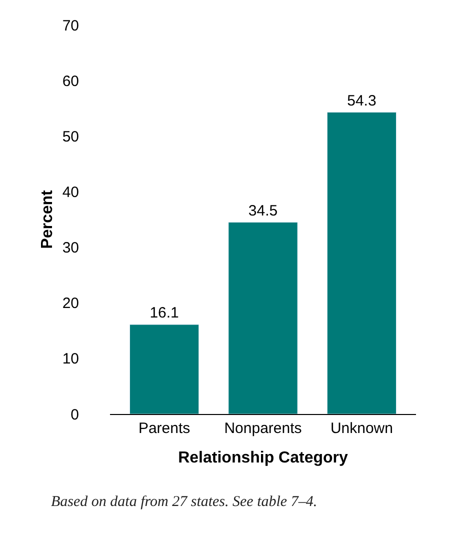 This screenshot has width=466, height=534. Describe the element at coordinates (361, 101) in the screenshot. I see `data-label: 54.3` at that location.